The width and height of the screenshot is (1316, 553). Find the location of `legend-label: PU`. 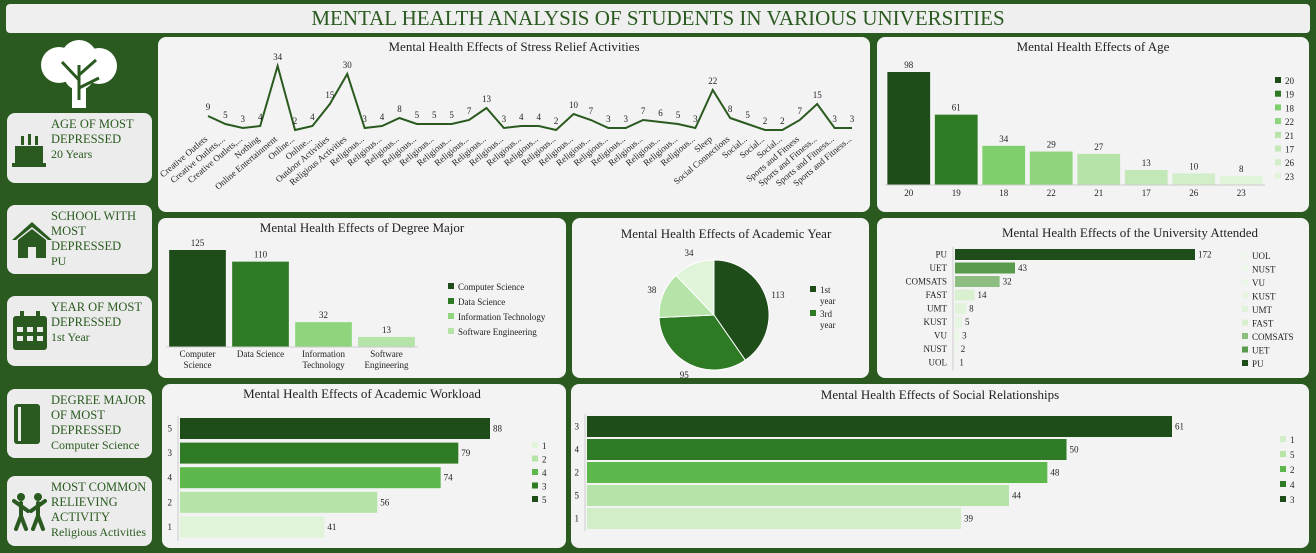

legend-label: PU is located at coordinates (1258, 364).